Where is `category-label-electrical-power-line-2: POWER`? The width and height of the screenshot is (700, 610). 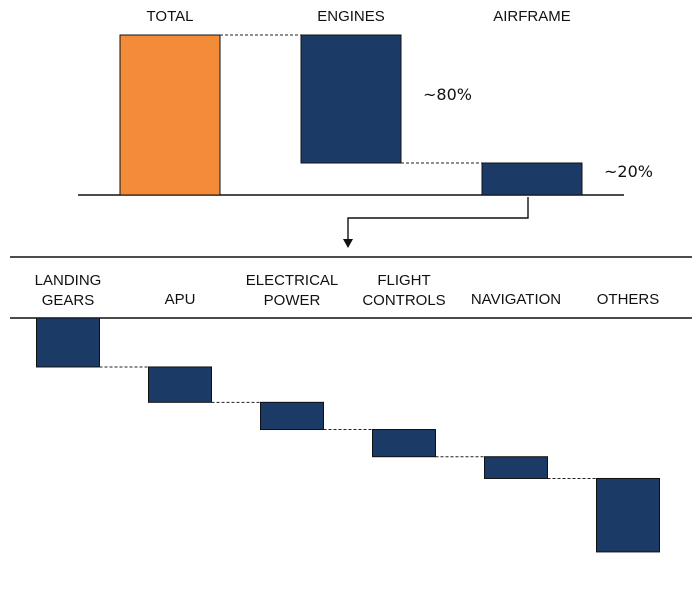 category-label-electrical-power-line-2: POWER is located at coordinates (292, 300).